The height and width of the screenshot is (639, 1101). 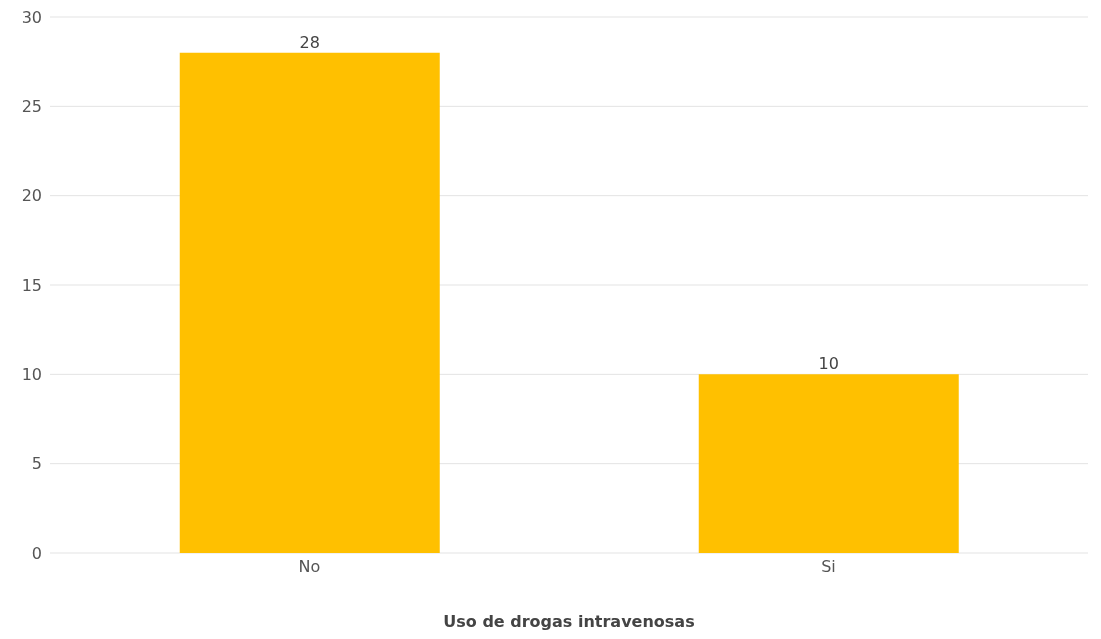 I want to click on y-tick-label: 0, so click(x=36, y=553).